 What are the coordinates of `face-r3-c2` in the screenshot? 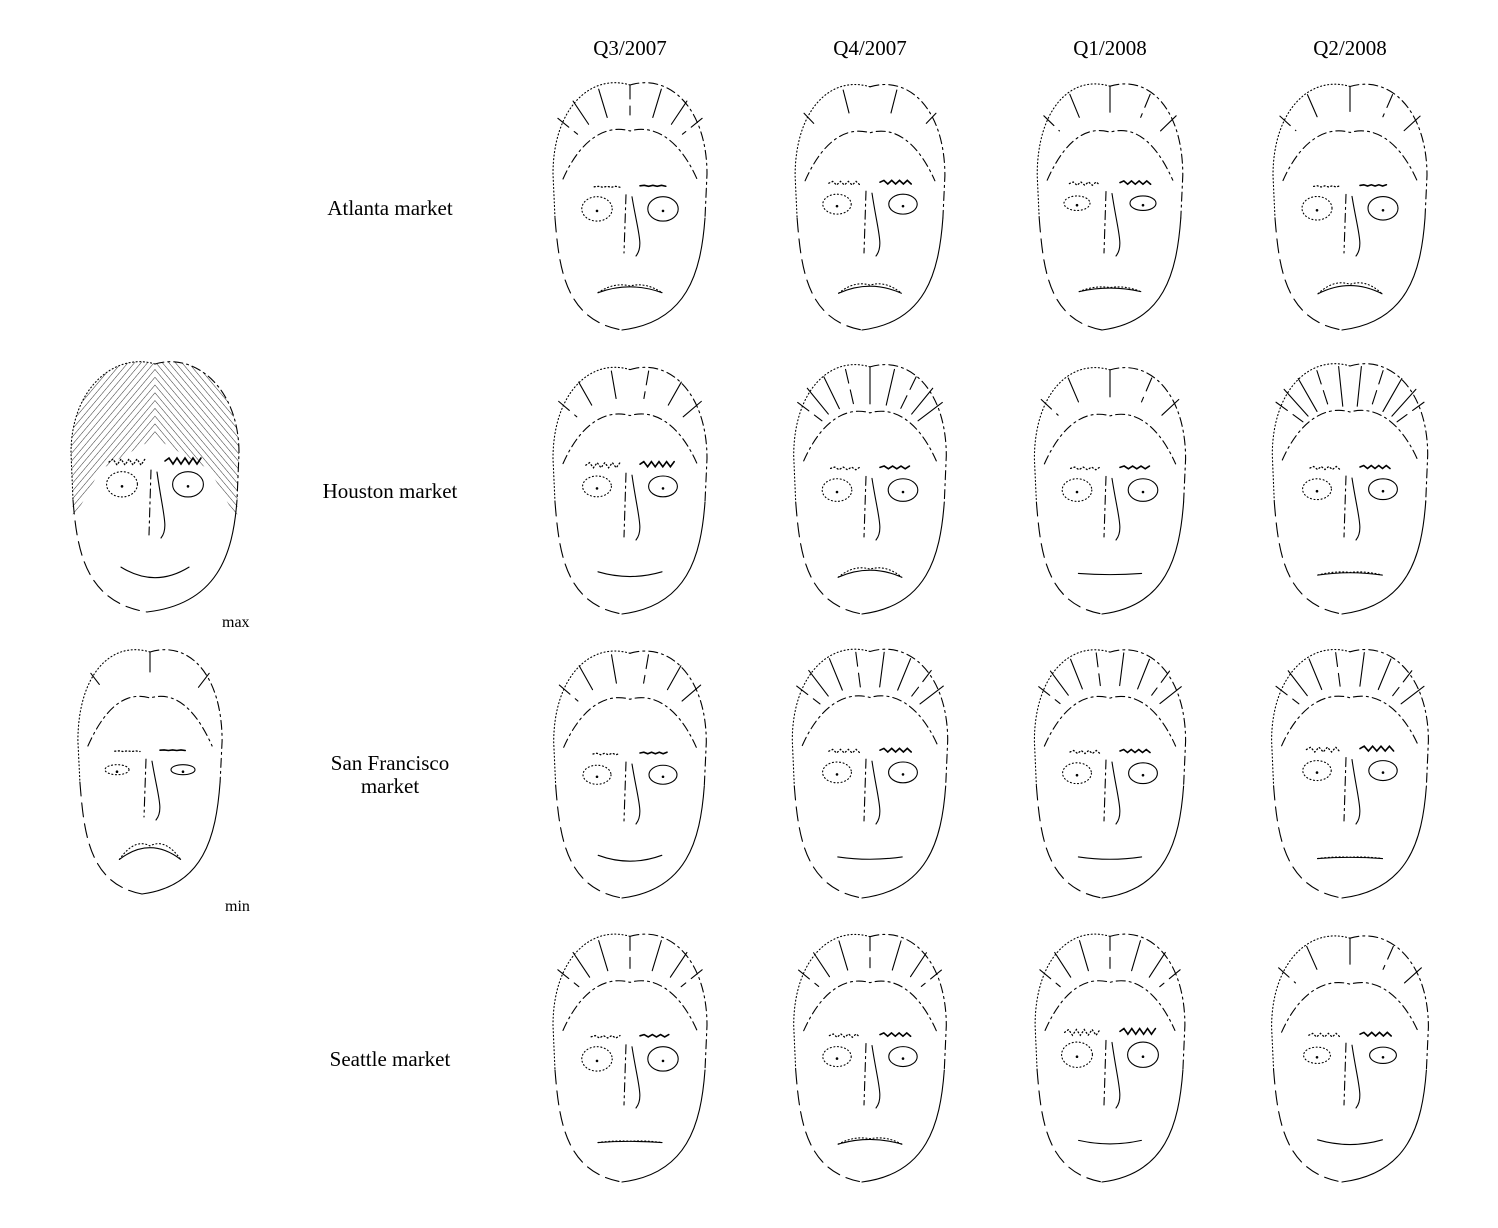 It's located at (870, 776).